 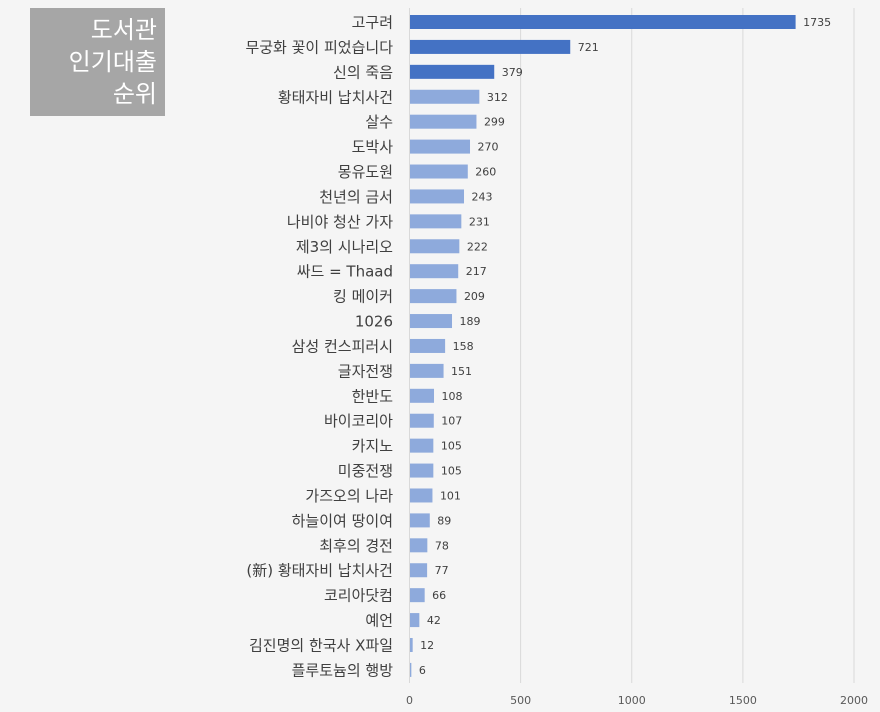 What do you see at coordinates (452, 396) in the screenshot?
I see `data-label: 108` at bounding box center [452, 396].